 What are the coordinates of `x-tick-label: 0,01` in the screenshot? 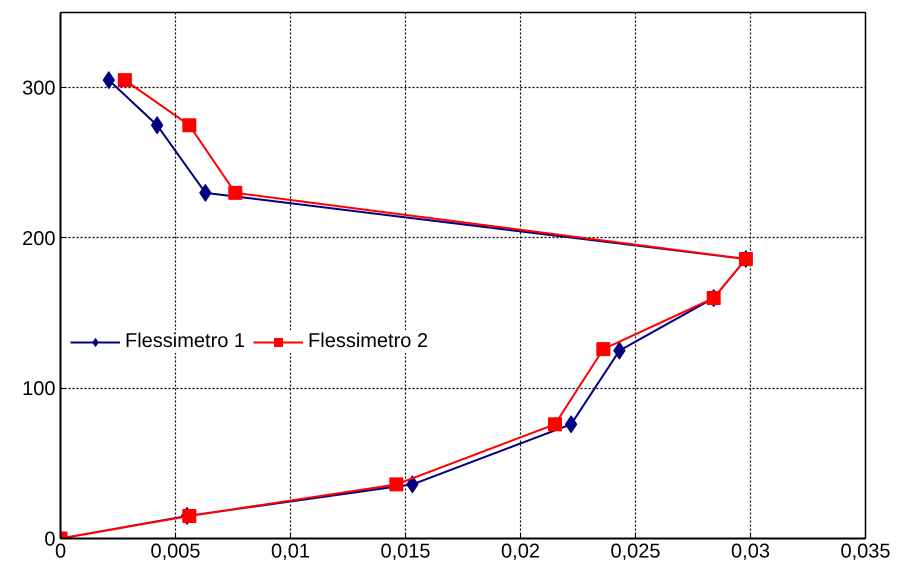 It's located at (290, 551).